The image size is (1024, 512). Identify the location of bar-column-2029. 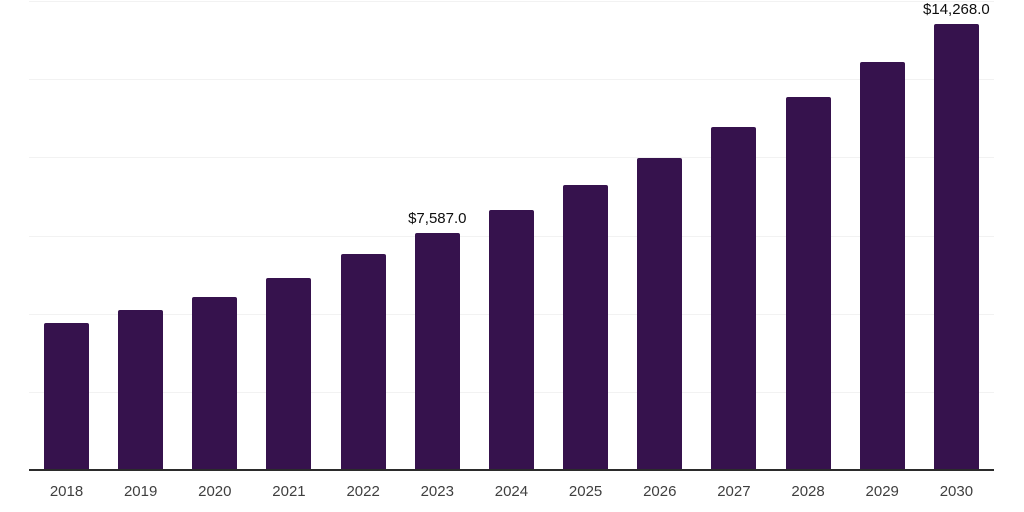
(882, 235).